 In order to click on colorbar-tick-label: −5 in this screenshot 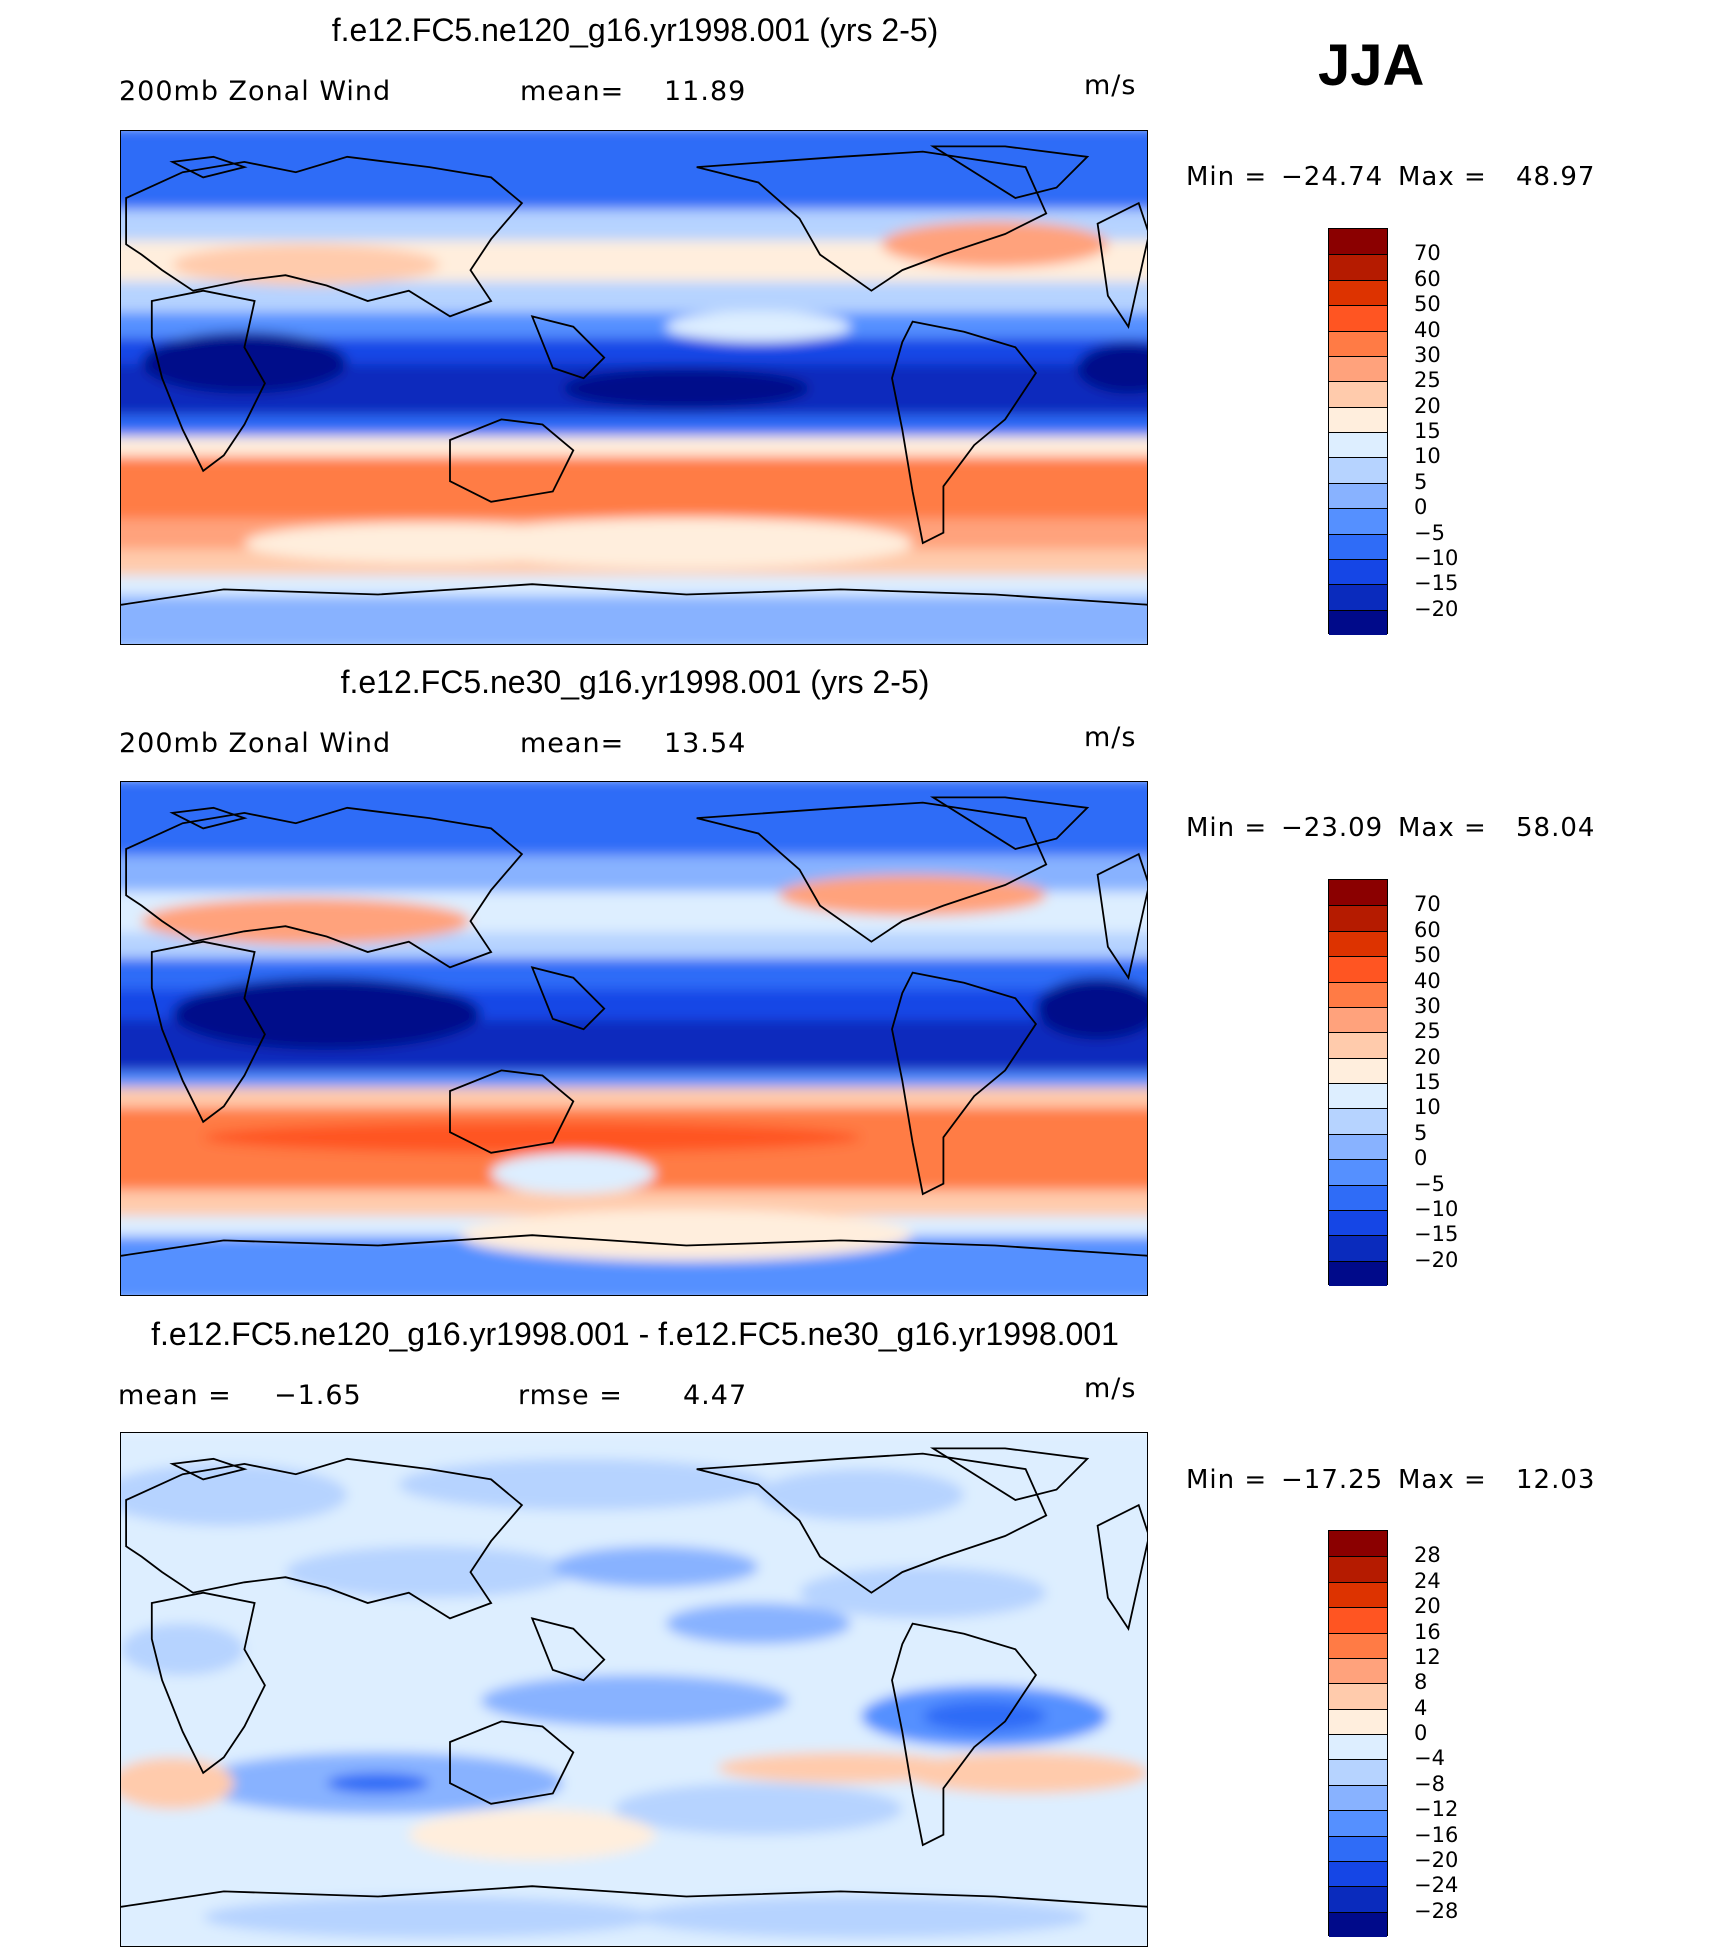, I will do `click(1429, 1183)`.